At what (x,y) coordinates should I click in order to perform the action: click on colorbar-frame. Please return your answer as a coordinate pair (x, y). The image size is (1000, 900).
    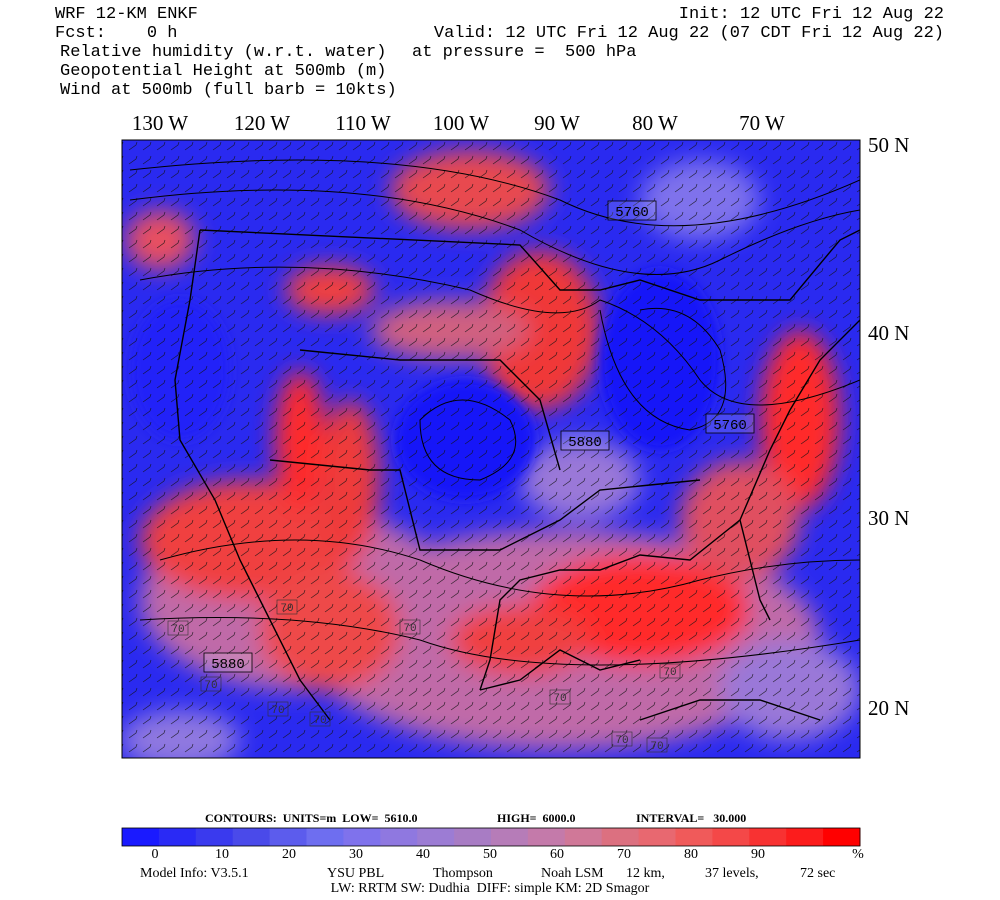
    Looking at the image, I should click on (491, 837).